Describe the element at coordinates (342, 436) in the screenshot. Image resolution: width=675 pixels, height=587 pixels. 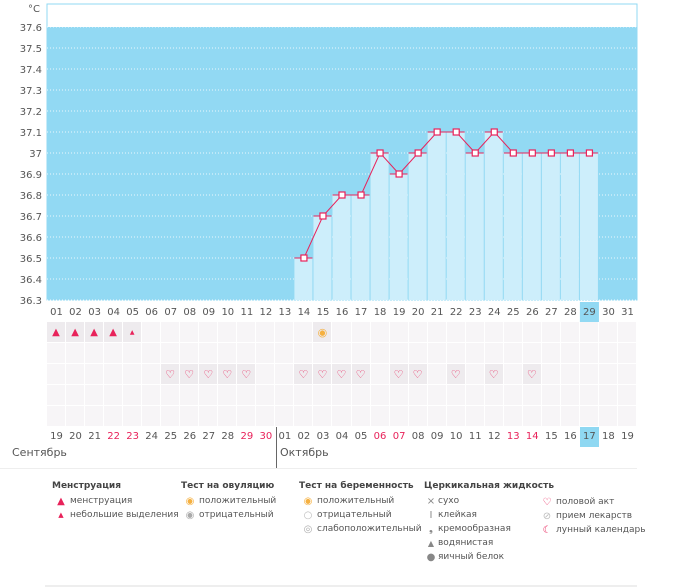
I see `date-label: 04` at that location.